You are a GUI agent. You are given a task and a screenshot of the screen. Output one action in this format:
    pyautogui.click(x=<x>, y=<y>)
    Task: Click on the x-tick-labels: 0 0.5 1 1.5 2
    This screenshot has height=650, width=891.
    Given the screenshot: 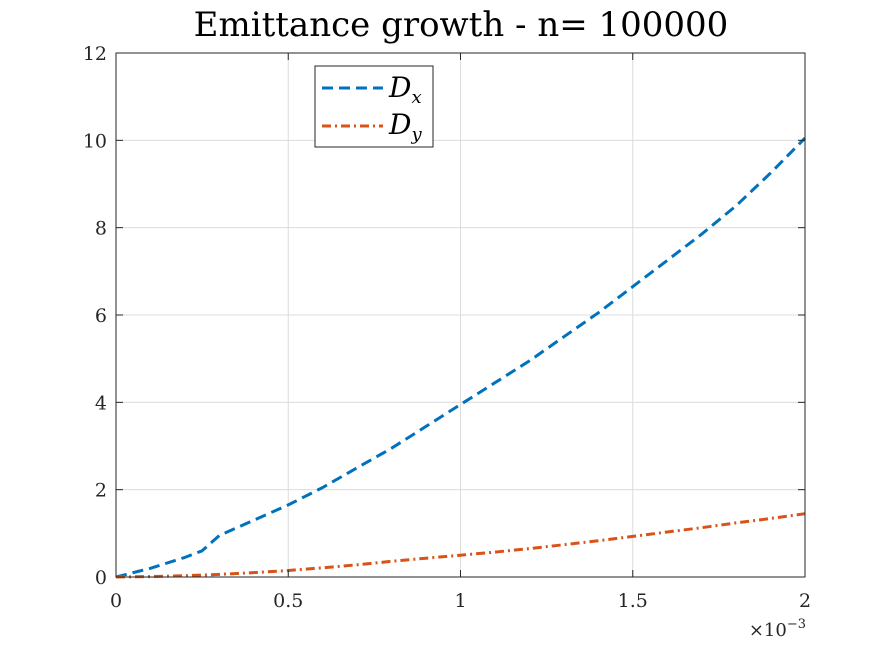 What is the action you would take?
    pyautogui.click(x=460, y=601)
    